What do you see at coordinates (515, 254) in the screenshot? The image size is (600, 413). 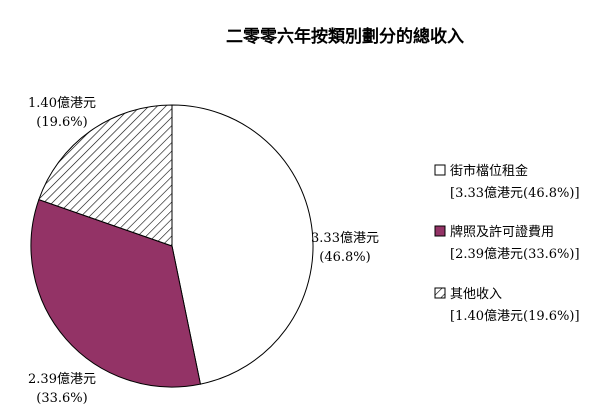 I see `legend-licence-fees-detail: [2.39億港元(33.6%)]` at bounding box center [515, 254].